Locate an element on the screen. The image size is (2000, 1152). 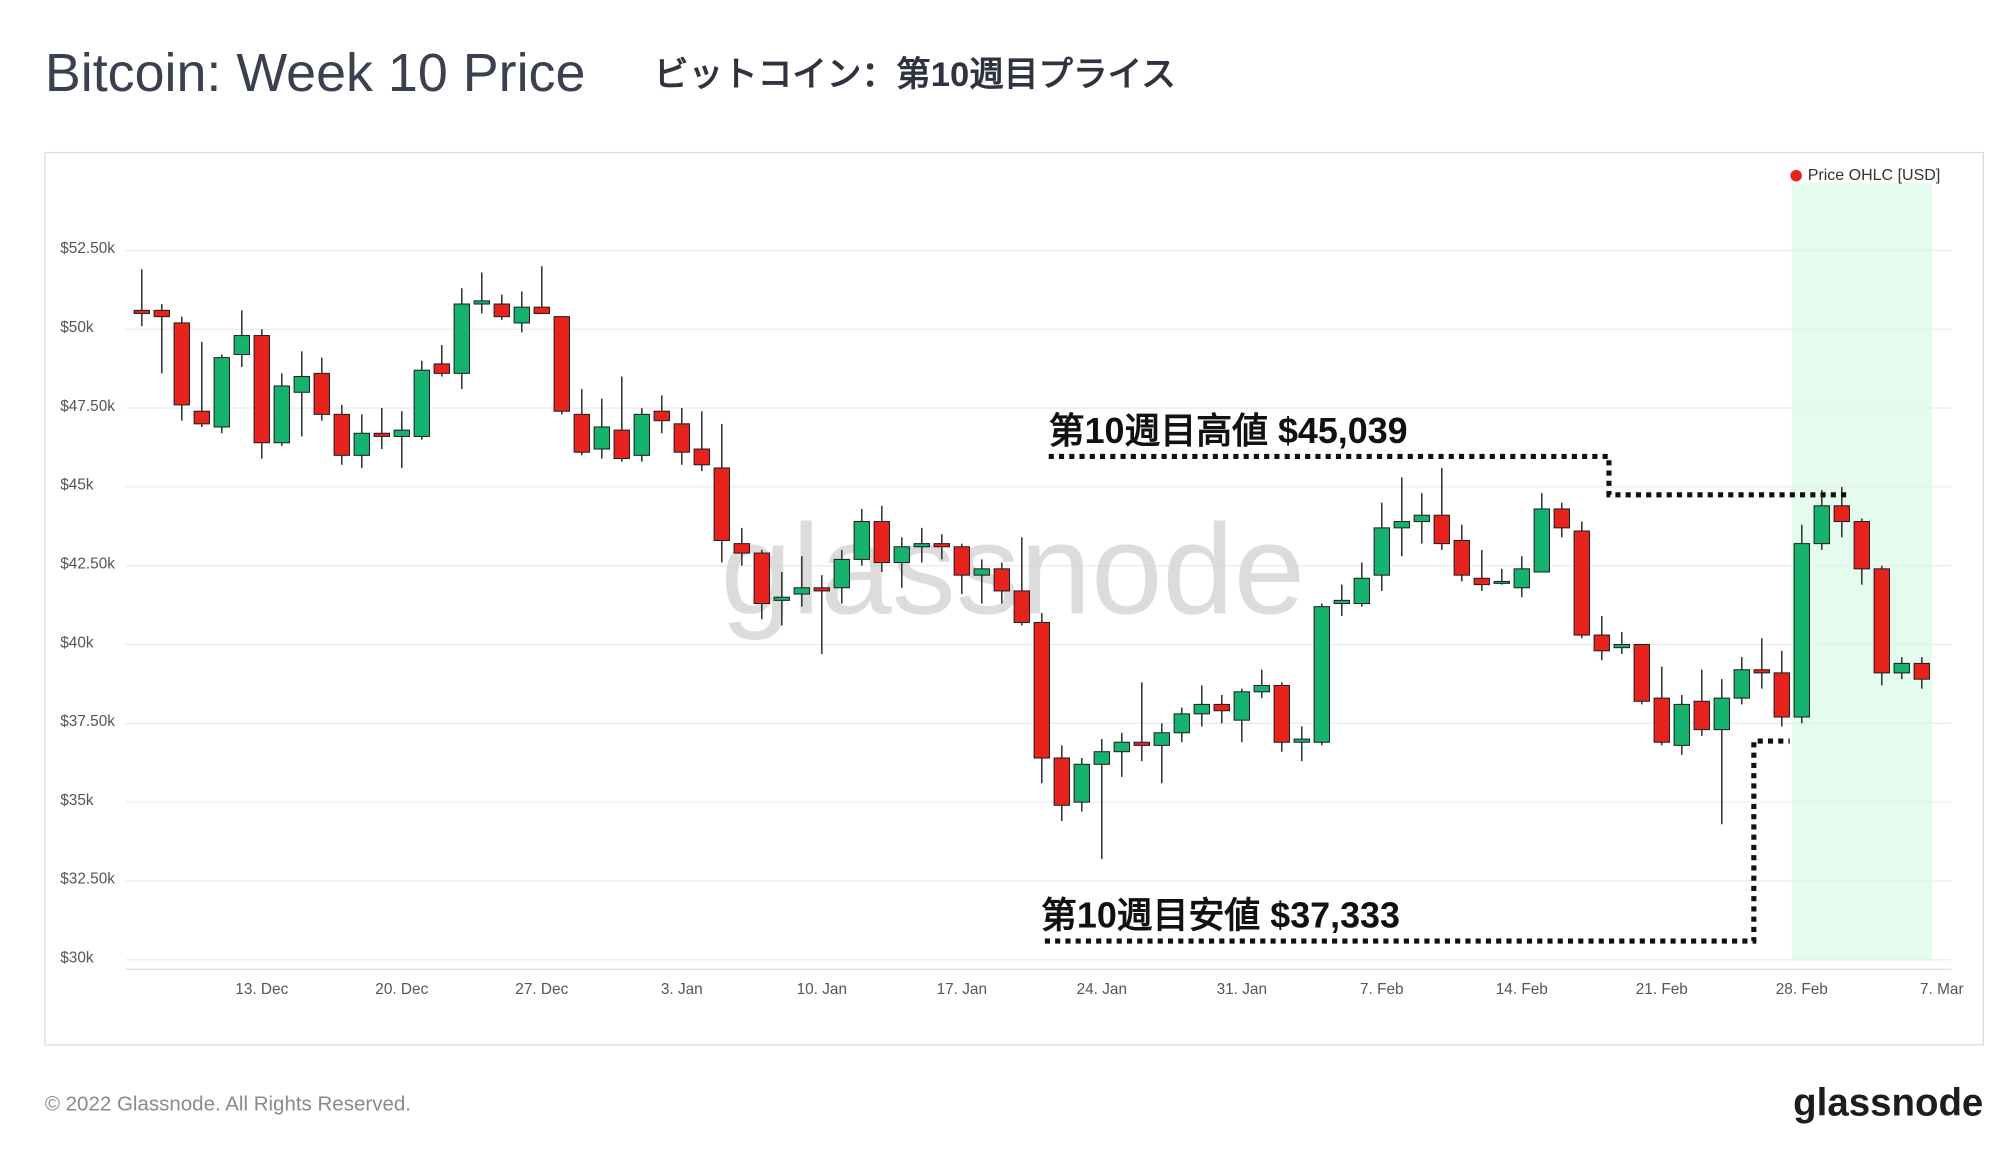
high-guide is located at coordinates (1448, 475).